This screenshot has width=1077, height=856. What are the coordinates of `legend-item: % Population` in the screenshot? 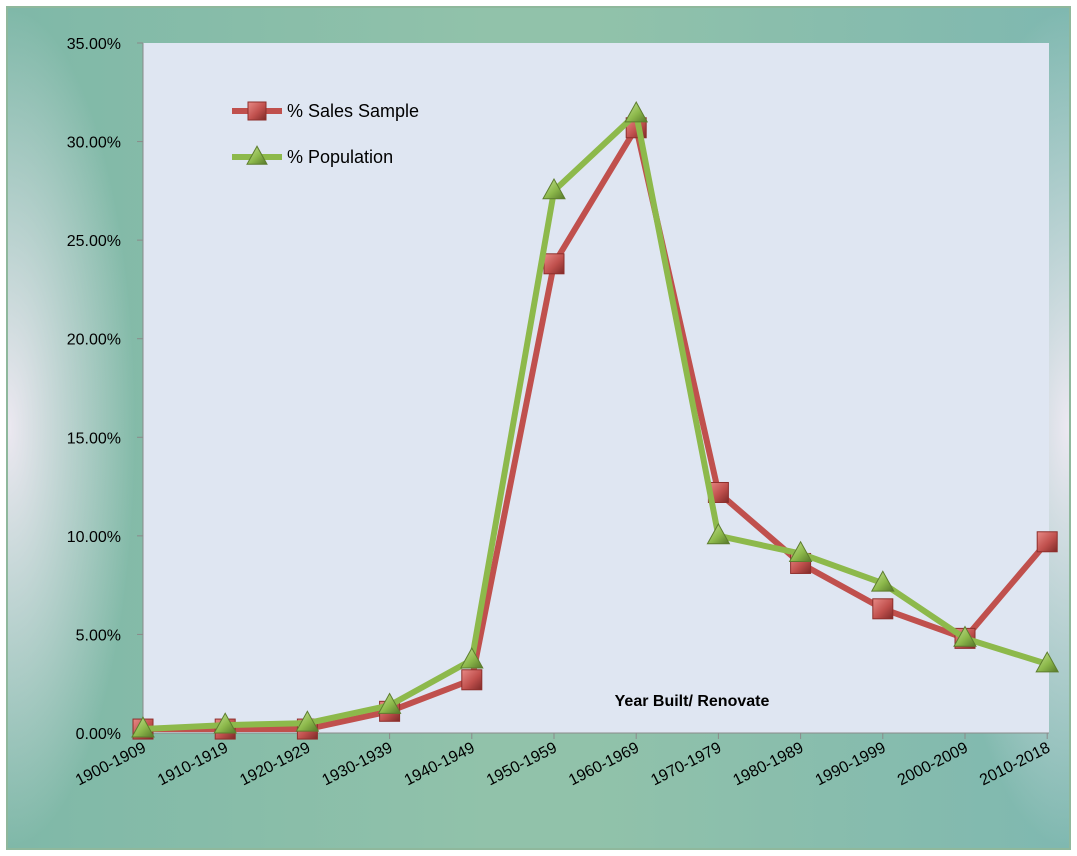 It's located at (312, 156).